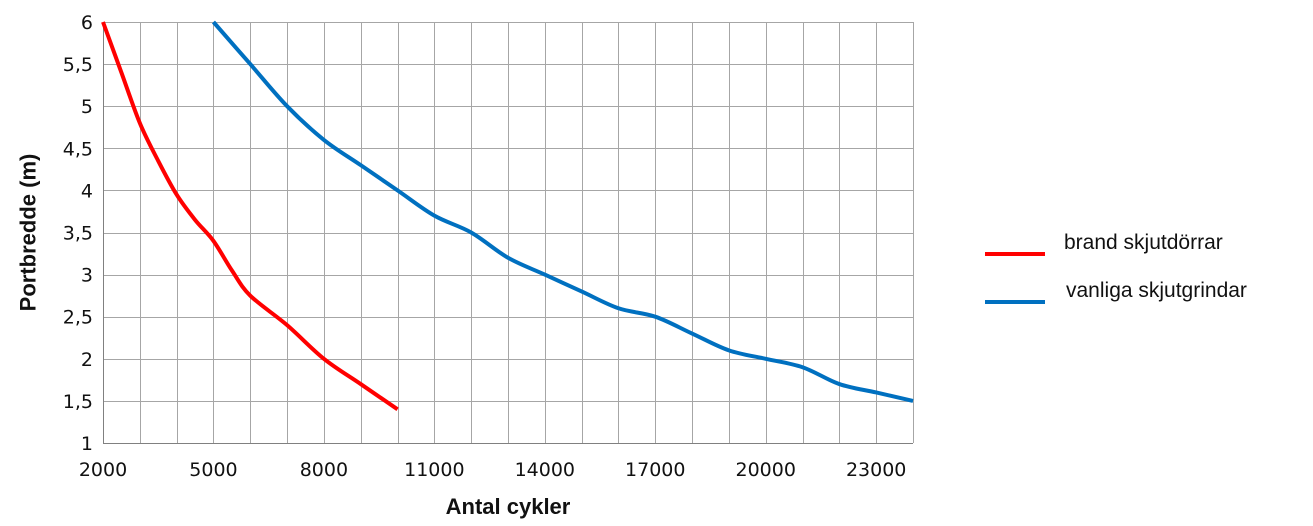 The height and width of the screenshot is (526, 1313). Describe the element at coordinates (78, 149) in the screenshot. I see `y-tick-label: 4,5` at that location.